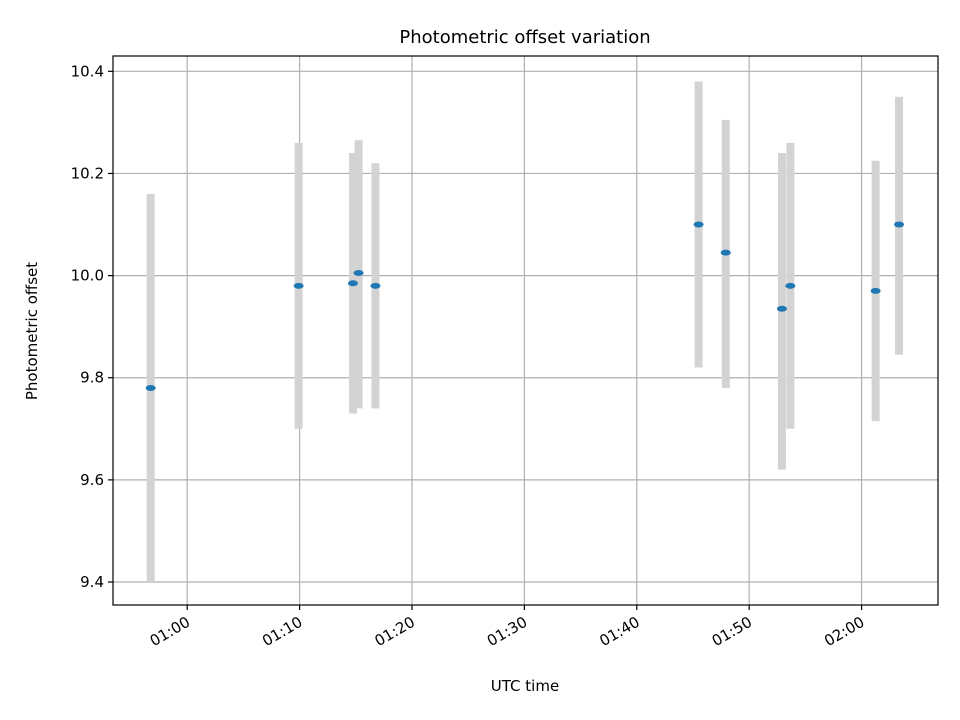 Image resolution: width=960 pixels, height=720 pixels. I want to click on y-axis-title: Photometric offset, so click(32, 331).